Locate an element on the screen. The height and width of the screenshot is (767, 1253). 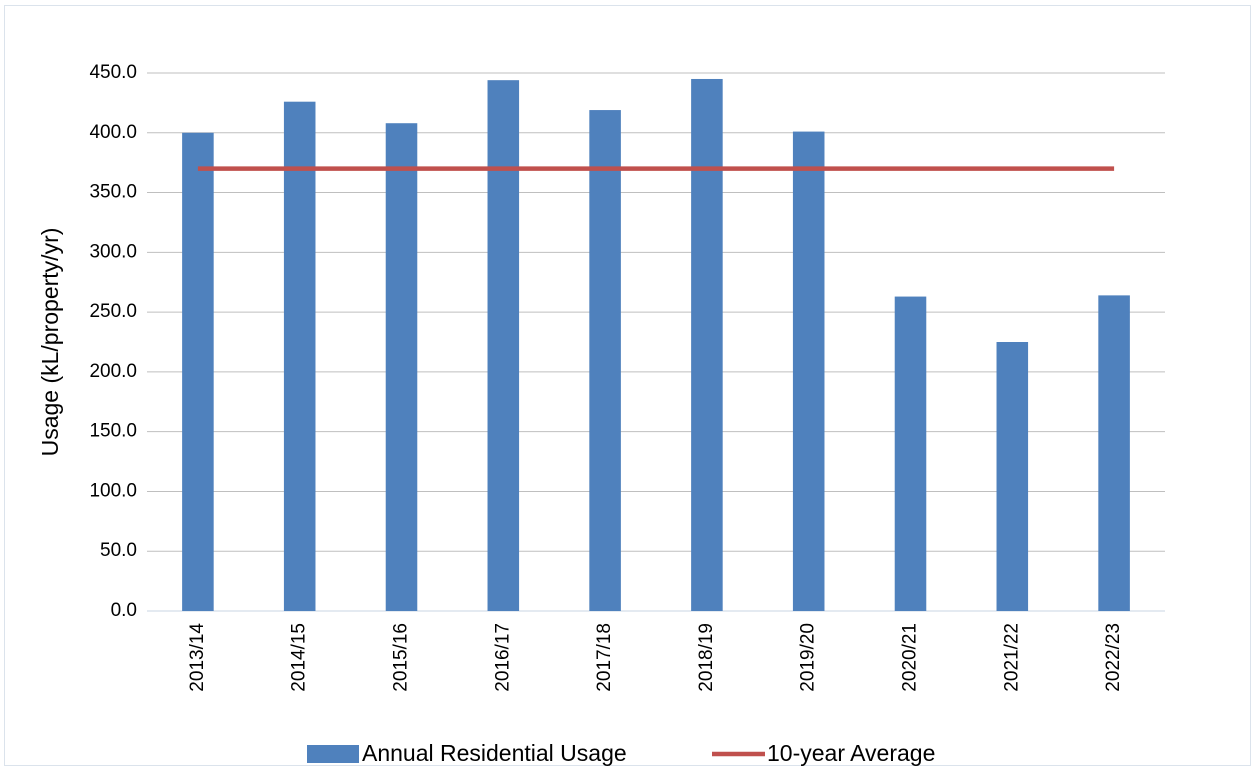
y-tick-label: 0.0 is located at coordinates (124, 610).